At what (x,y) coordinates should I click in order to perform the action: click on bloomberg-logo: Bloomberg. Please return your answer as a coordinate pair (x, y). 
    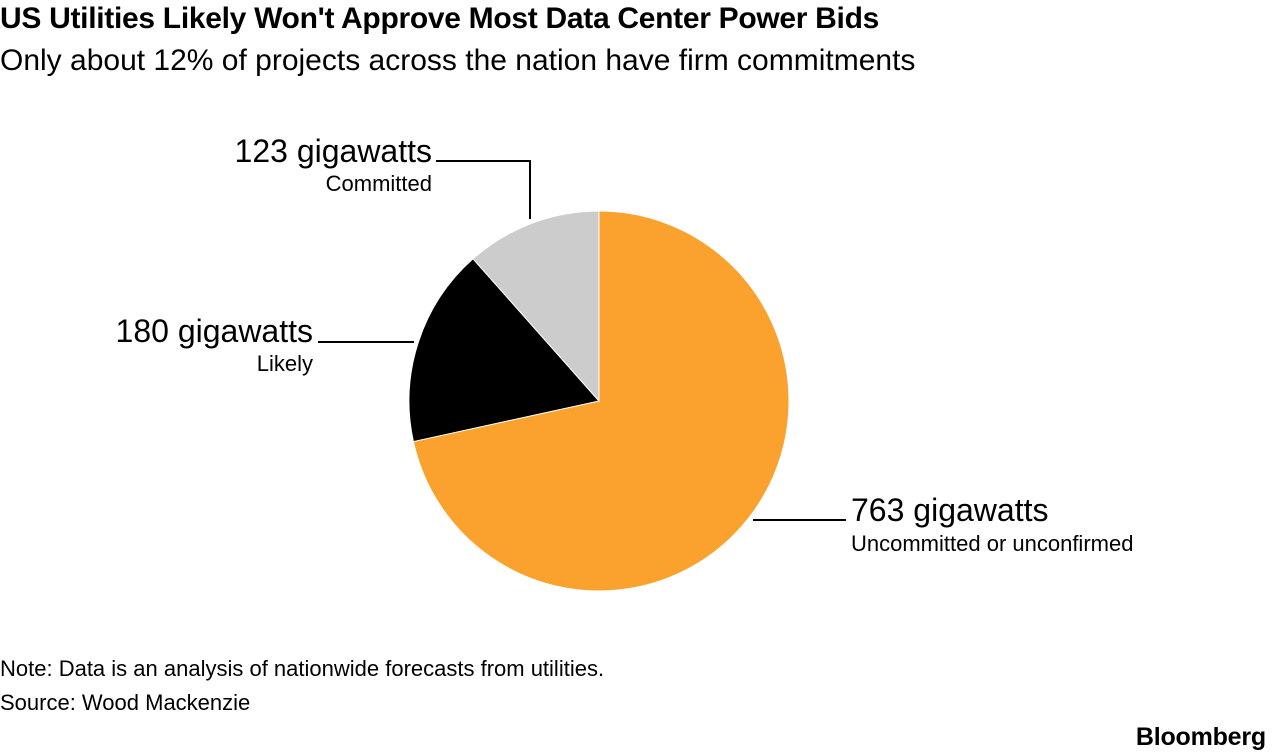
    Looking at the image, I should click on (1200, 737).